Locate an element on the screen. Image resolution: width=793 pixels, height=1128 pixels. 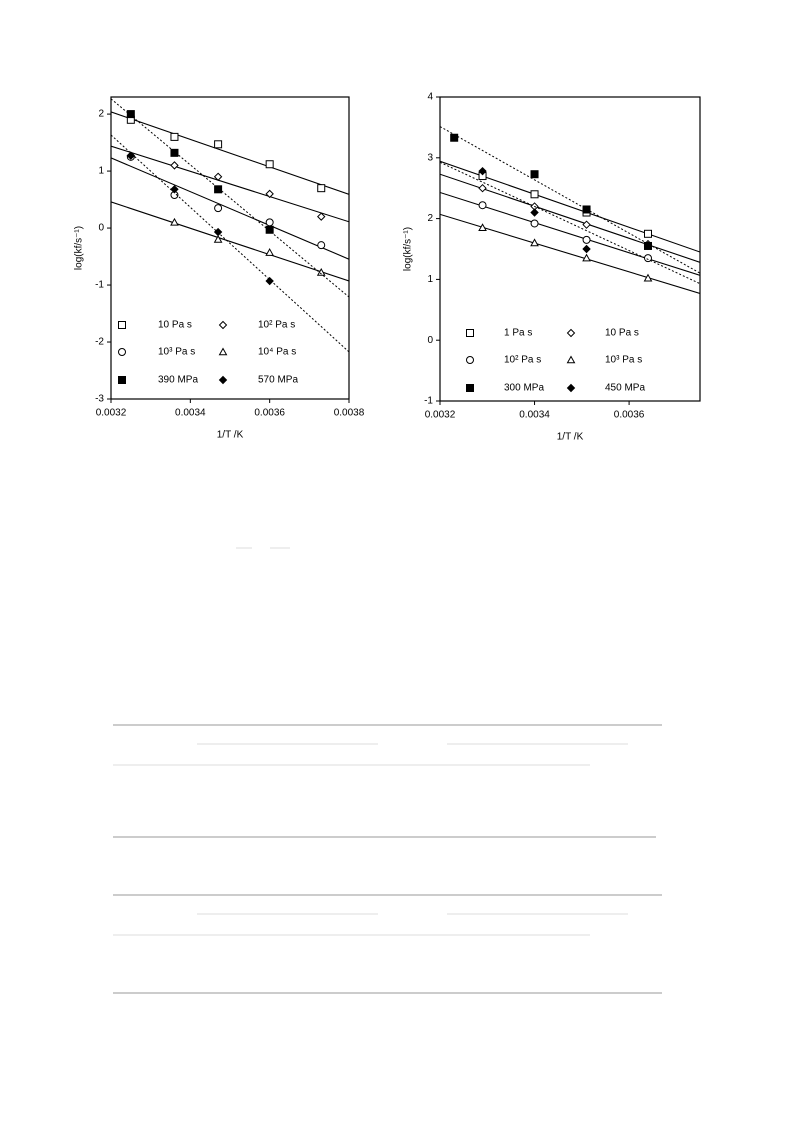
legend-entry: 450 MPa is located at coordinates (605, 388).